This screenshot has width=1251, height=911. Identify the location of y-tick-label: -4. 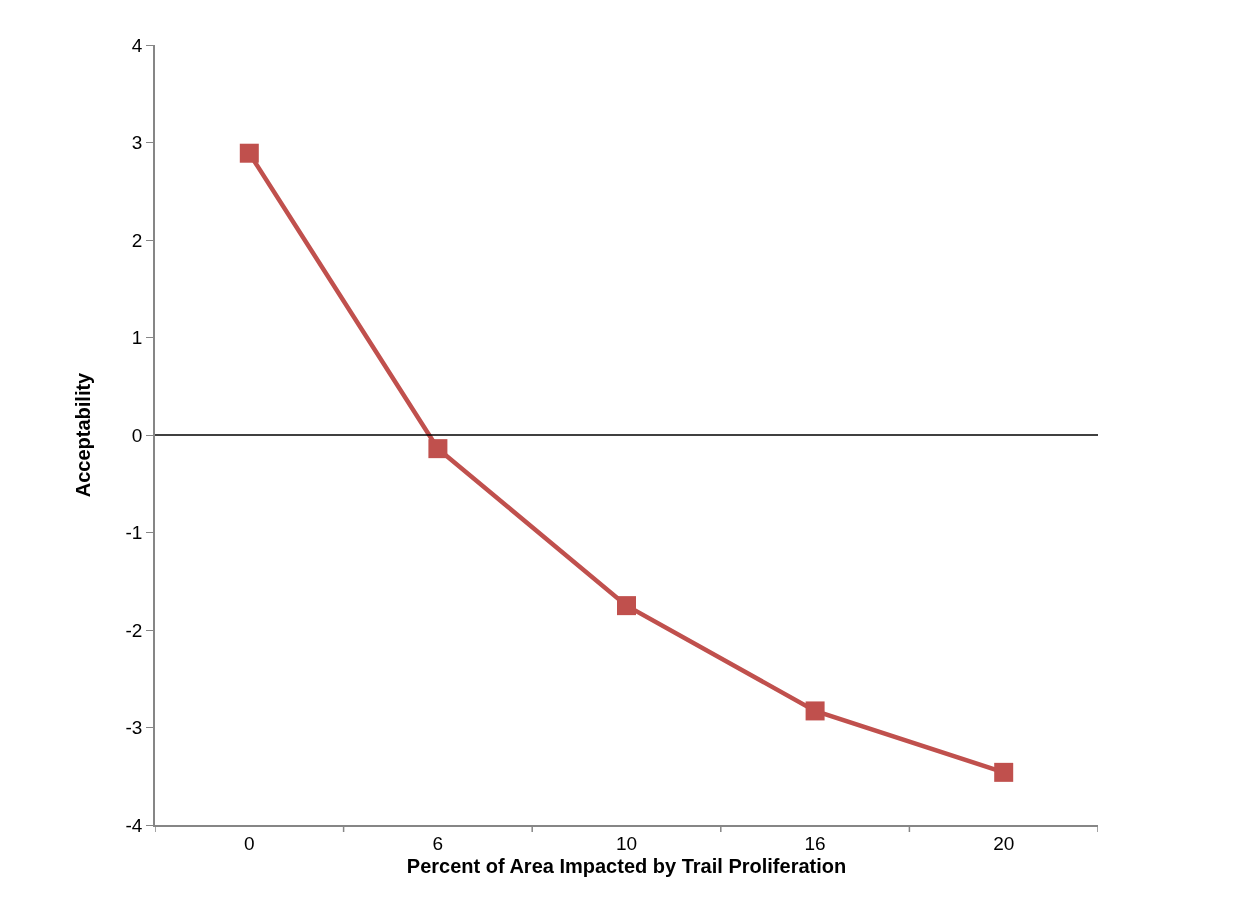
(134, 825).